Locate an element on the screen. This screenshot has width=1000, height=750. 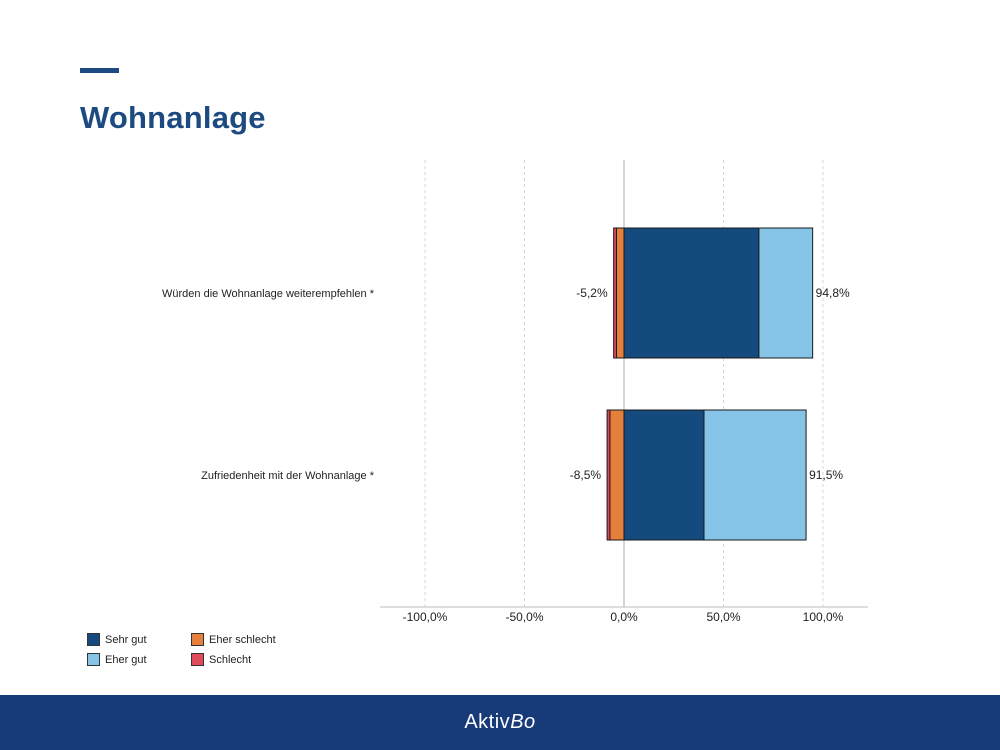
footer-bar: AktivBo is located at coordinates (500, 722).